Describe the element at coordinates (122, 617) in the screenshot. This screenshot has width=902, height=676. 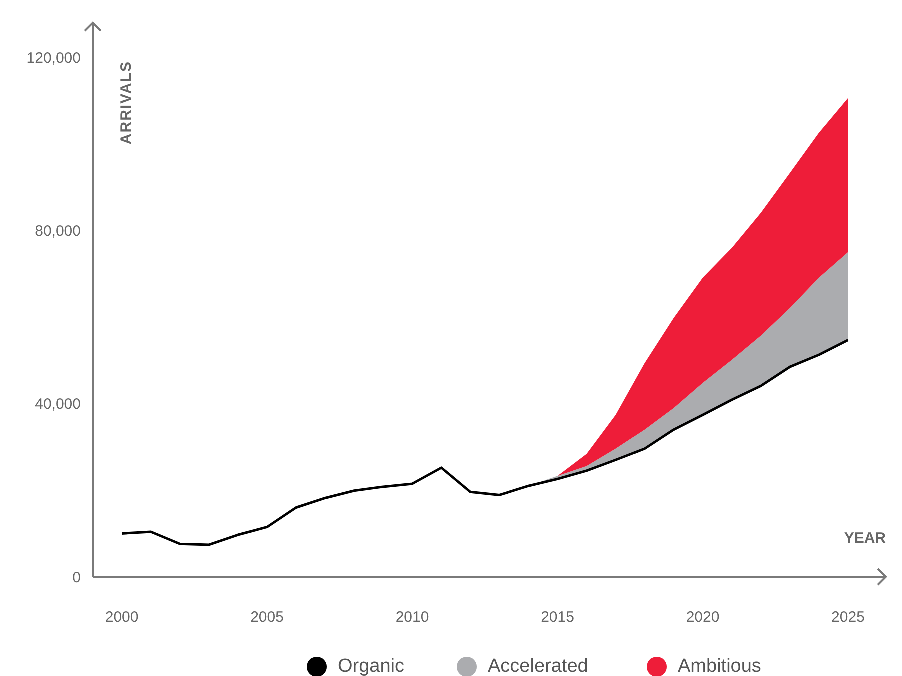
I see `x-tick-label: 2000` at that location.